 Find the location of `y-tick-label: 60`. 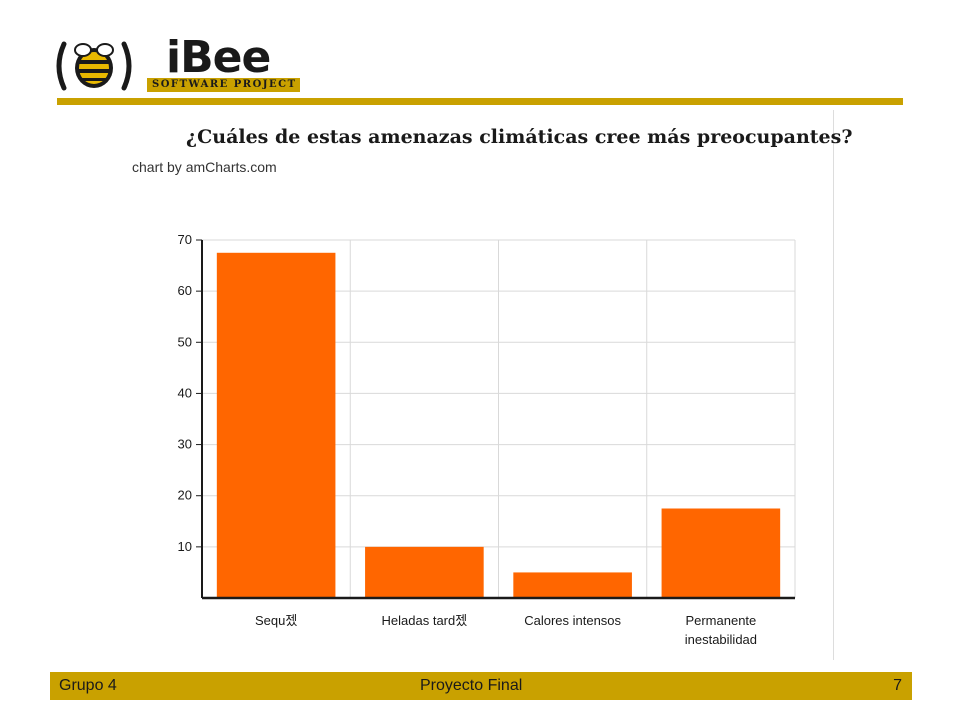

y-tick-label: 60 is located at coordinates (185, 290).